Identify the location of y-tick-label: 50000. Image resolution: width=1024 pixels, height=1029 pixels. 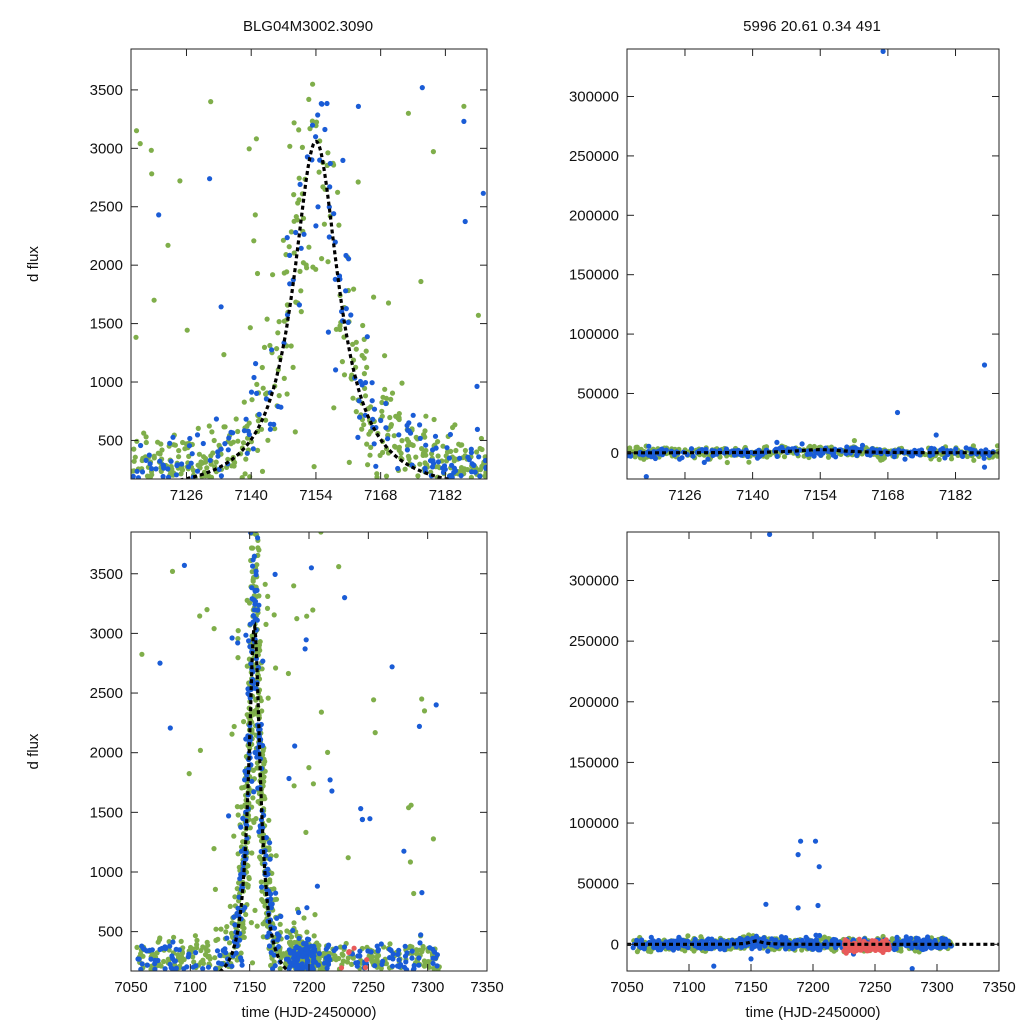
(598, 884).